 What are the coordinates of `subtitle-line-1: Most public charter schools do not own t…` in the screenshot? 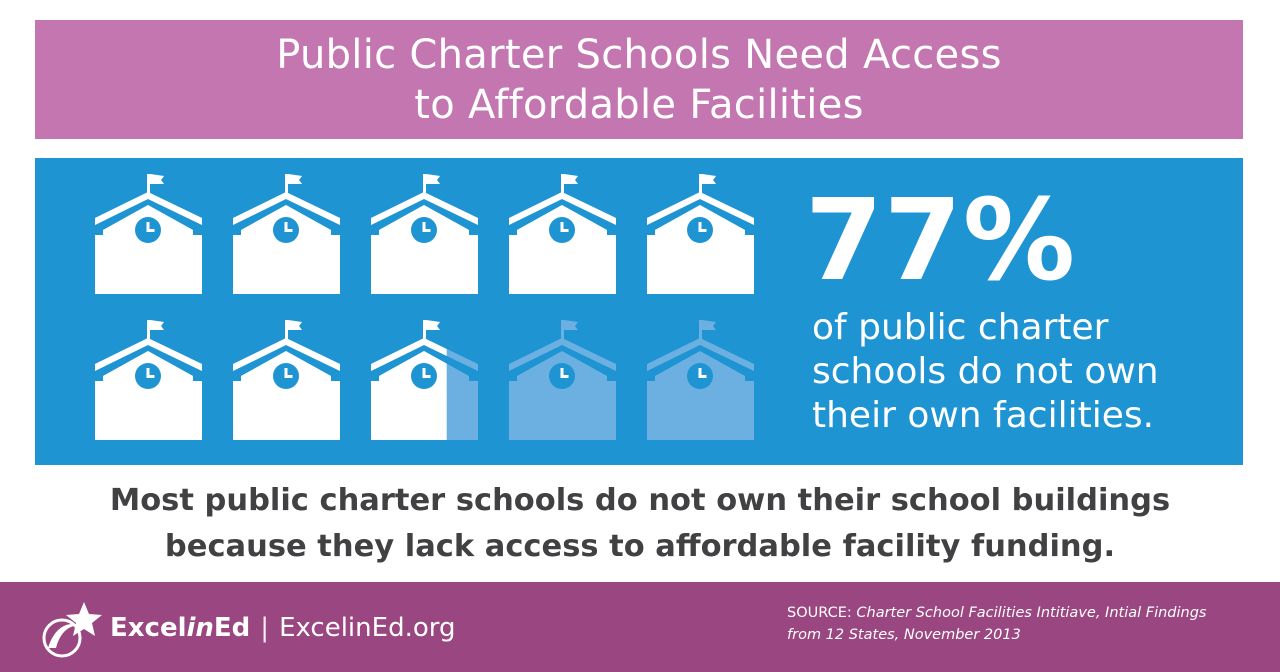 It's located at (640, 500).